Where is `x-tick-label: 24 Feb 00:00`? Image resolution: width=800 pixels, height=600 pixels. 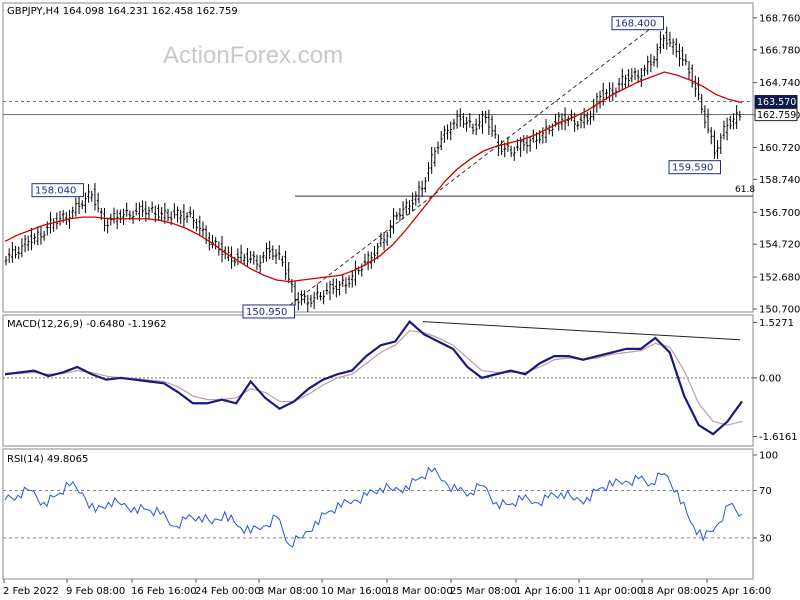
x-tick-label: 24 Feb 00:00 is located at coordinates (228, 591).